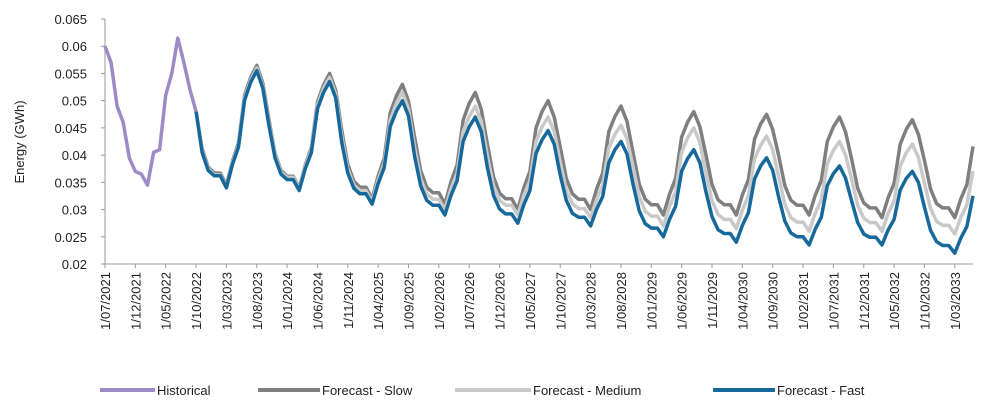 This screenshot has height=405, width=982. Describe the element at coordinates (955, 301) in the screenshot. I see `x-tick-label: 1/03/2033` at that location.